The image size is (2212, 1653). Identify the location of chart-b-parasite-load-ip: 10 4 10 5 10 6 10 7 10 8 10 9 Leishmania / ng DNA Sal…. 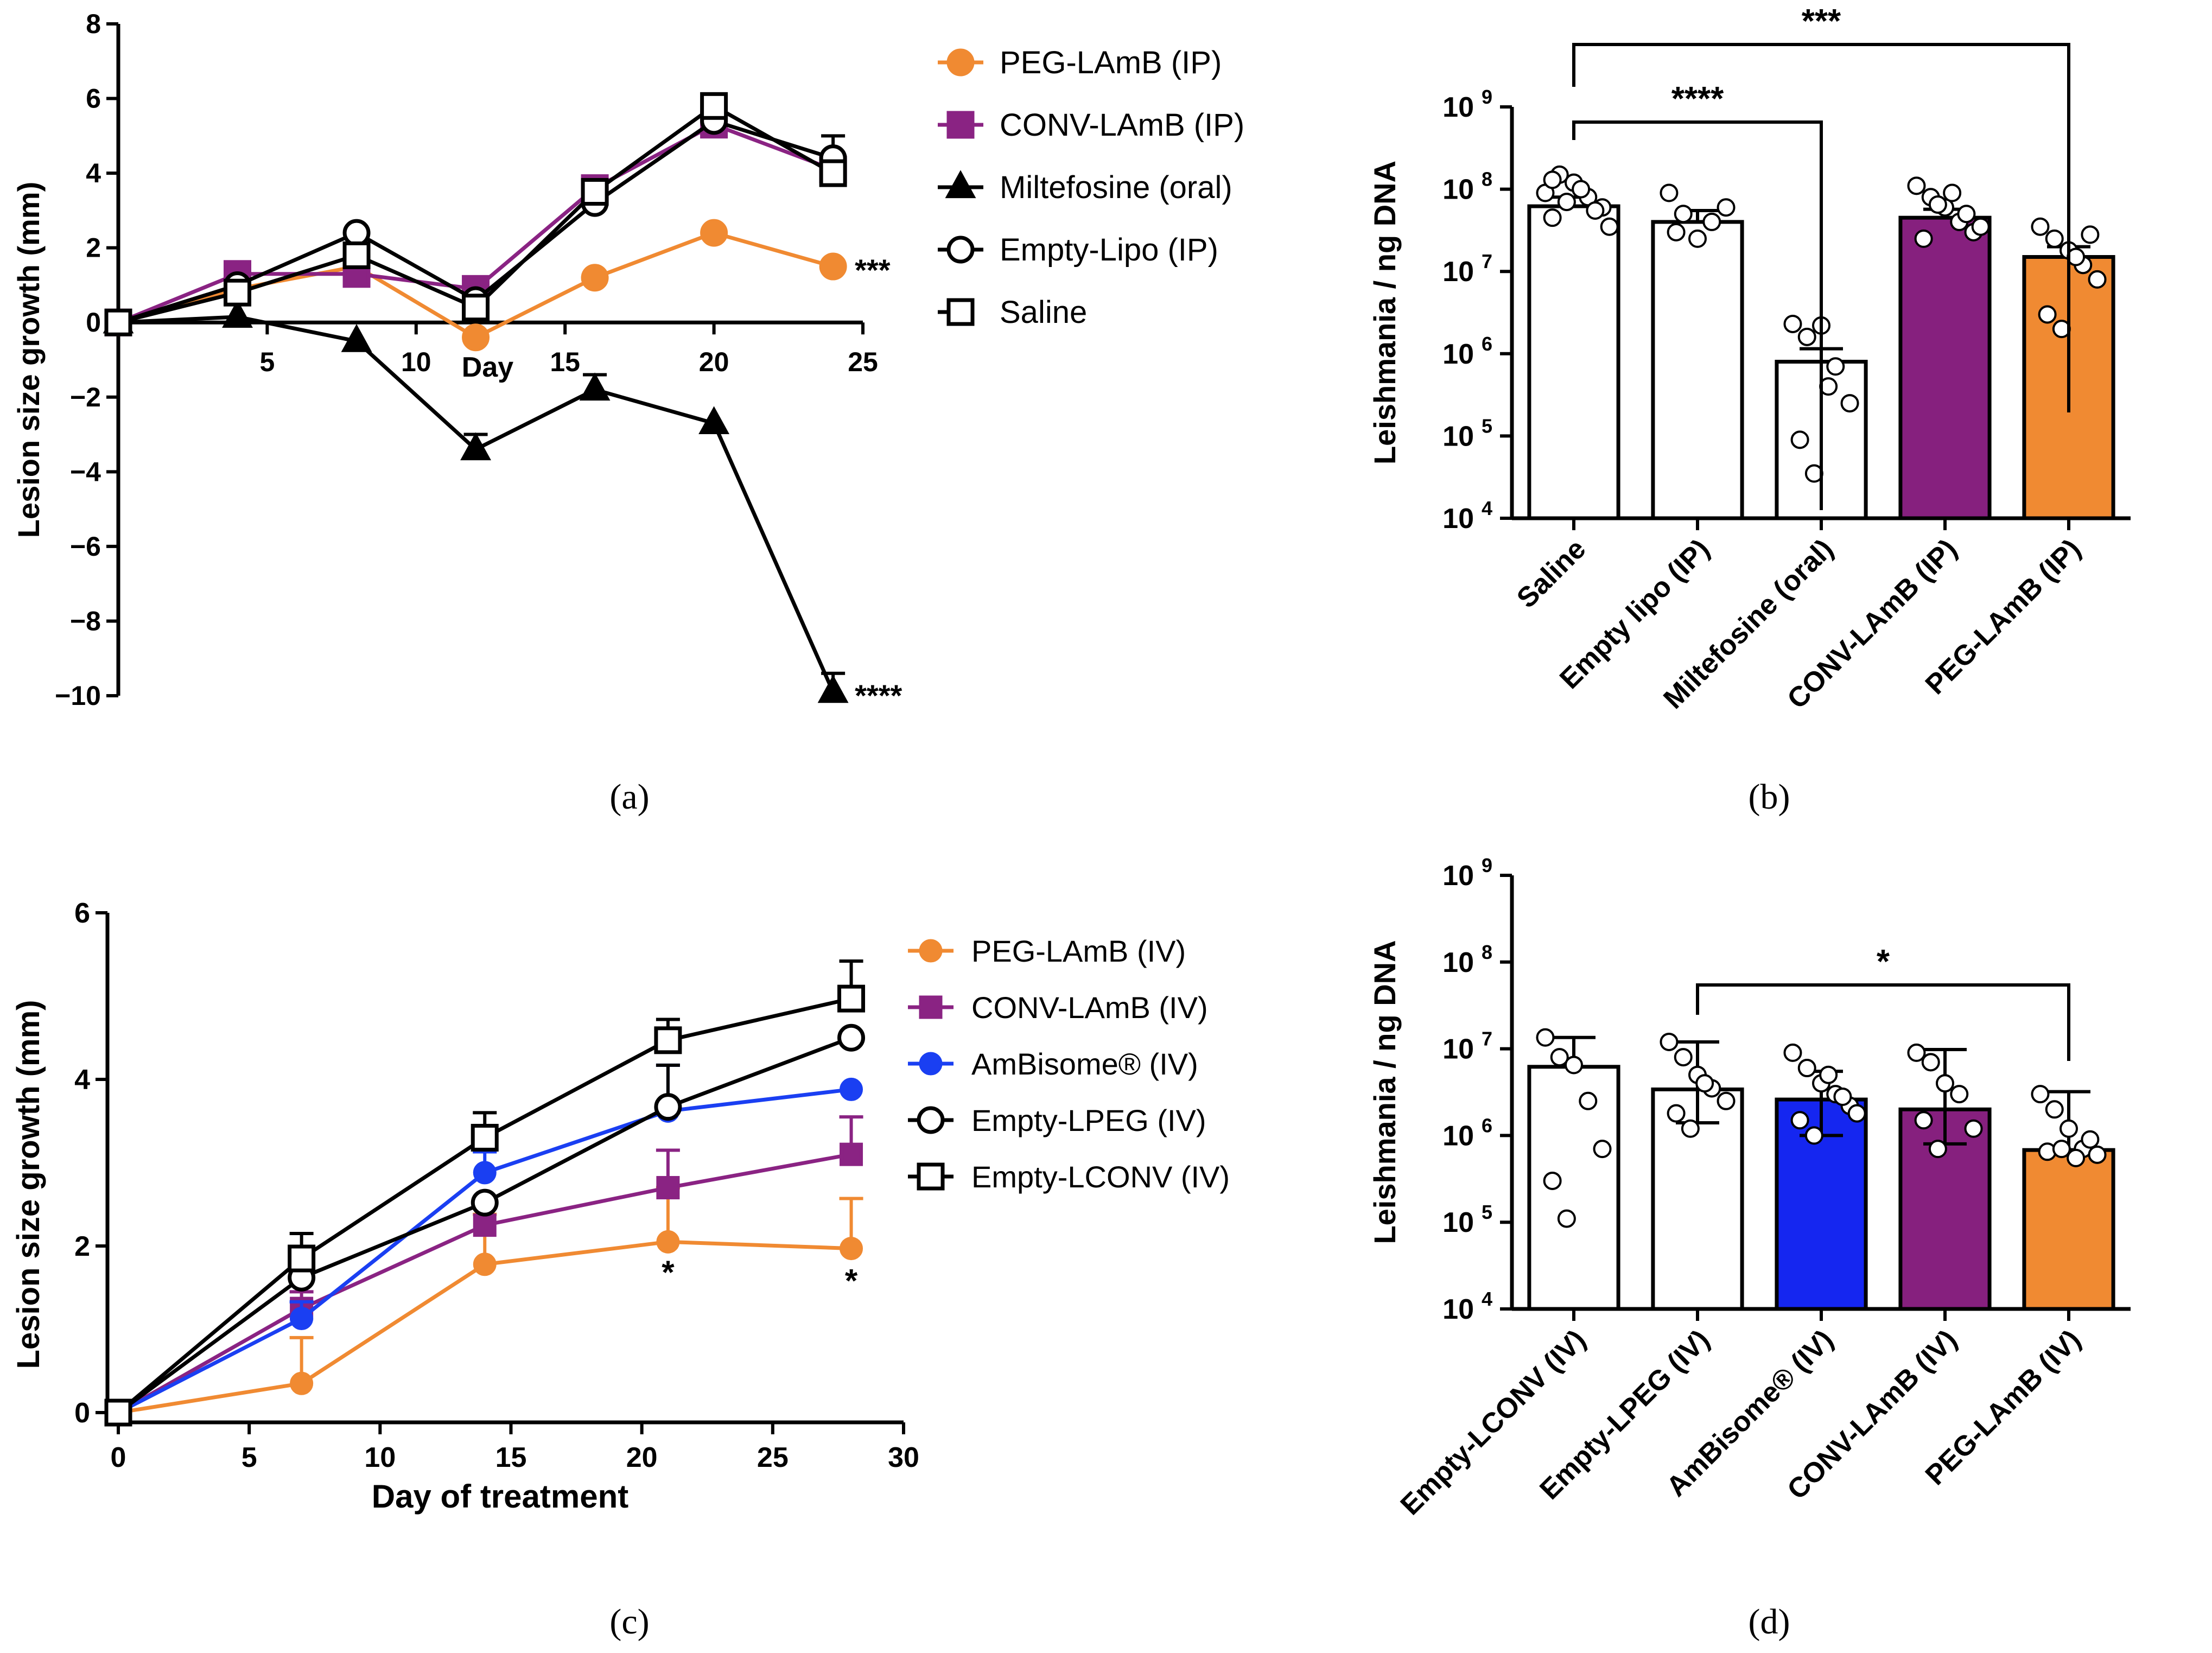
(1749, 359).